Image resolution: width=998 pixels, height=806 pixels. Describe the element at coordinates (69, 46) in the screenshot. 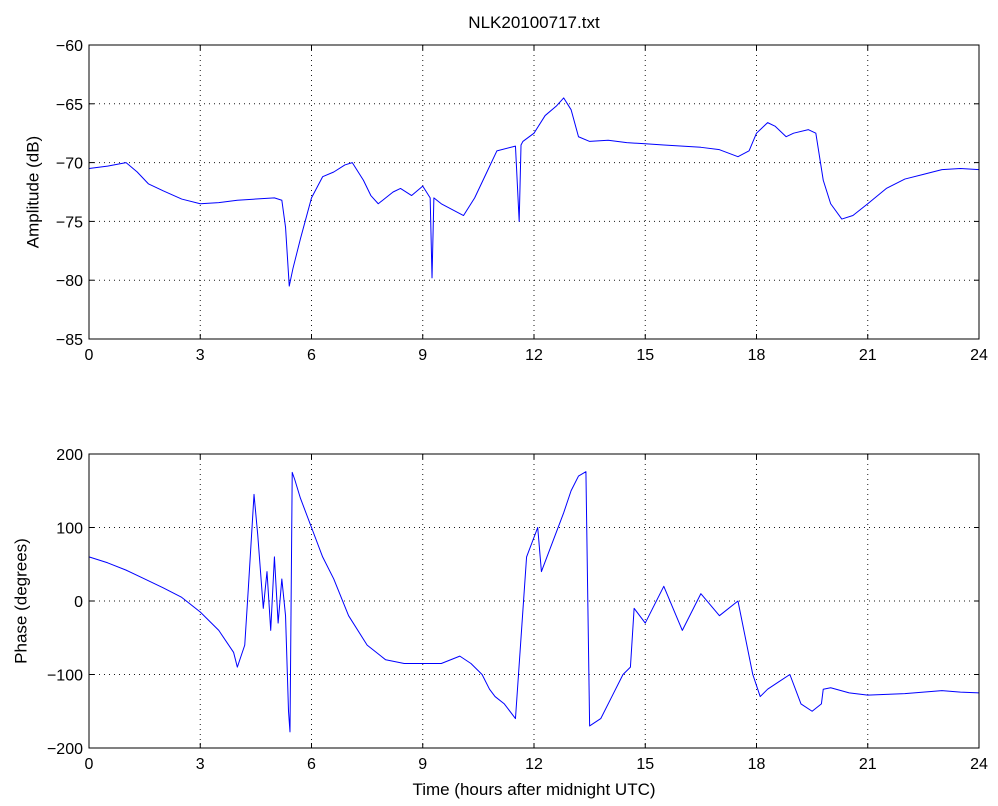

I see `amplitude-ytick-label: −60` at that location.